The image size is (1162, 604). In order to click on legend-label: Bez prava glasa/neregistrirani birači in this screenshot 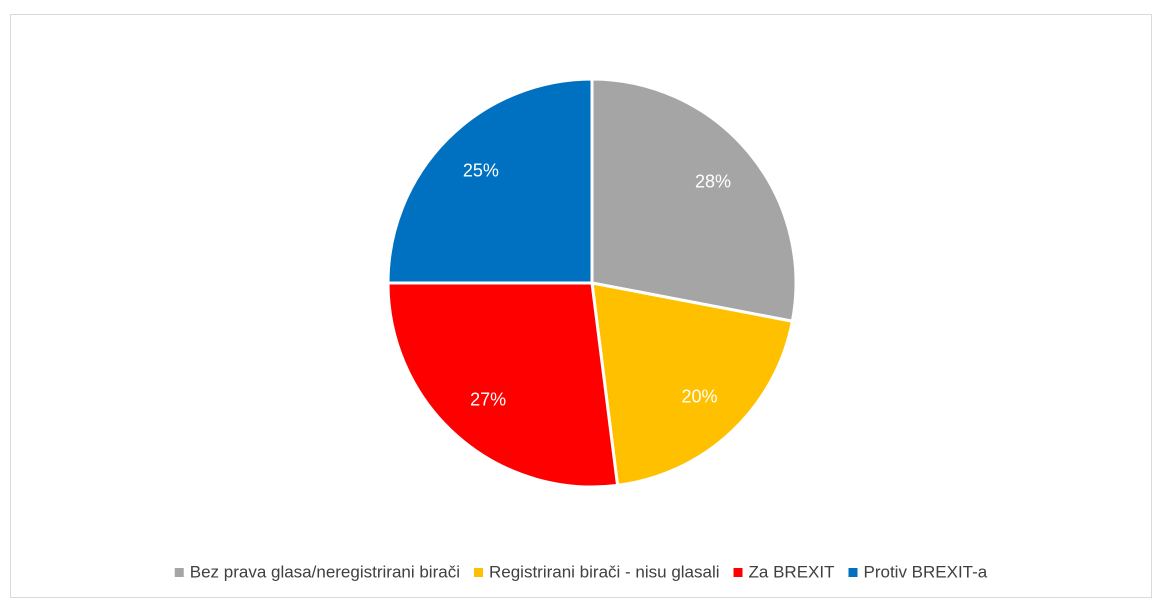, I will do `click(325, 571)`.